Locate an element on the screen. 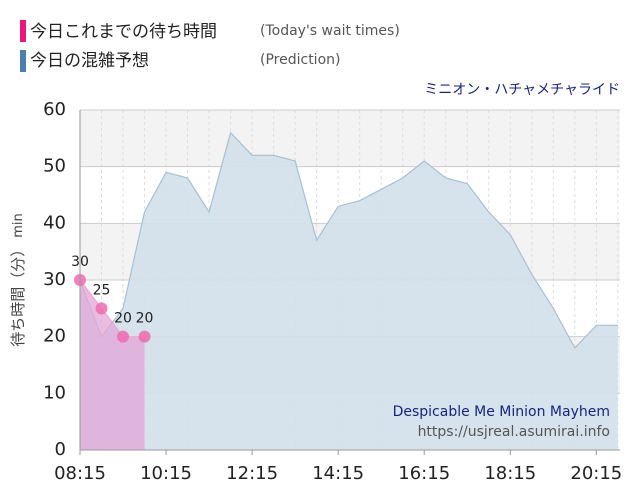 The image size is (640, 500). area-line is located at coordinates (112, 308).